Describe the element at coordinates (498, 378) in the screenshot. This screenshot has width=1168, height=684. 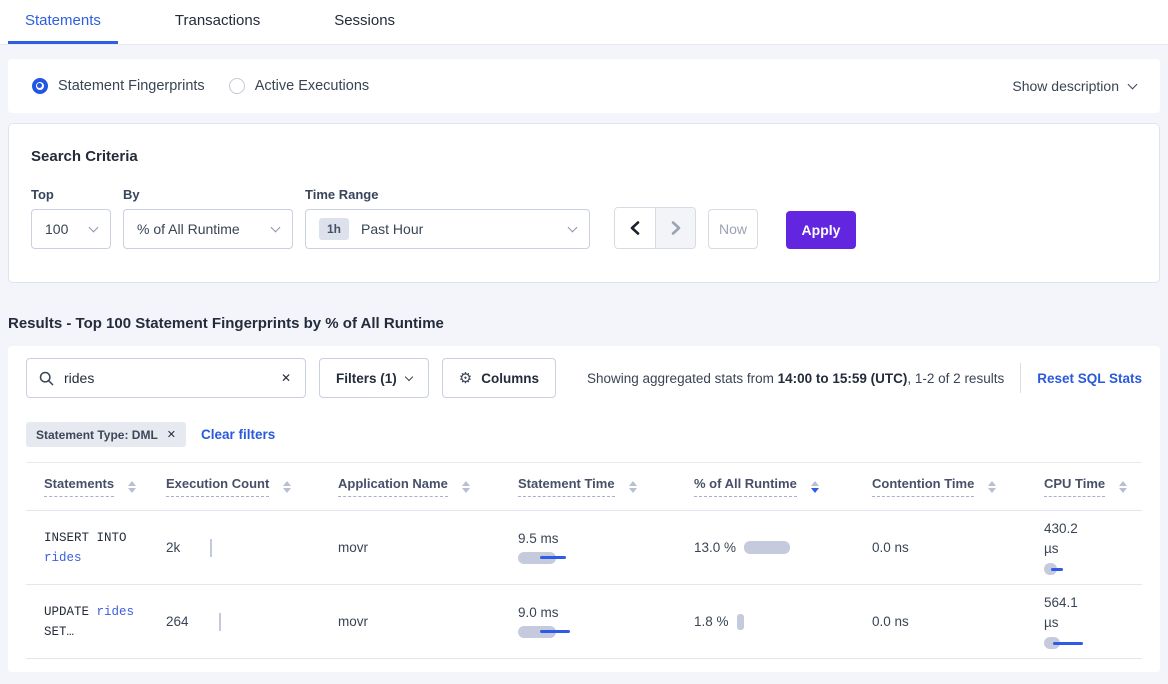
I see `columns-button: ⚙ Columns` at that location.